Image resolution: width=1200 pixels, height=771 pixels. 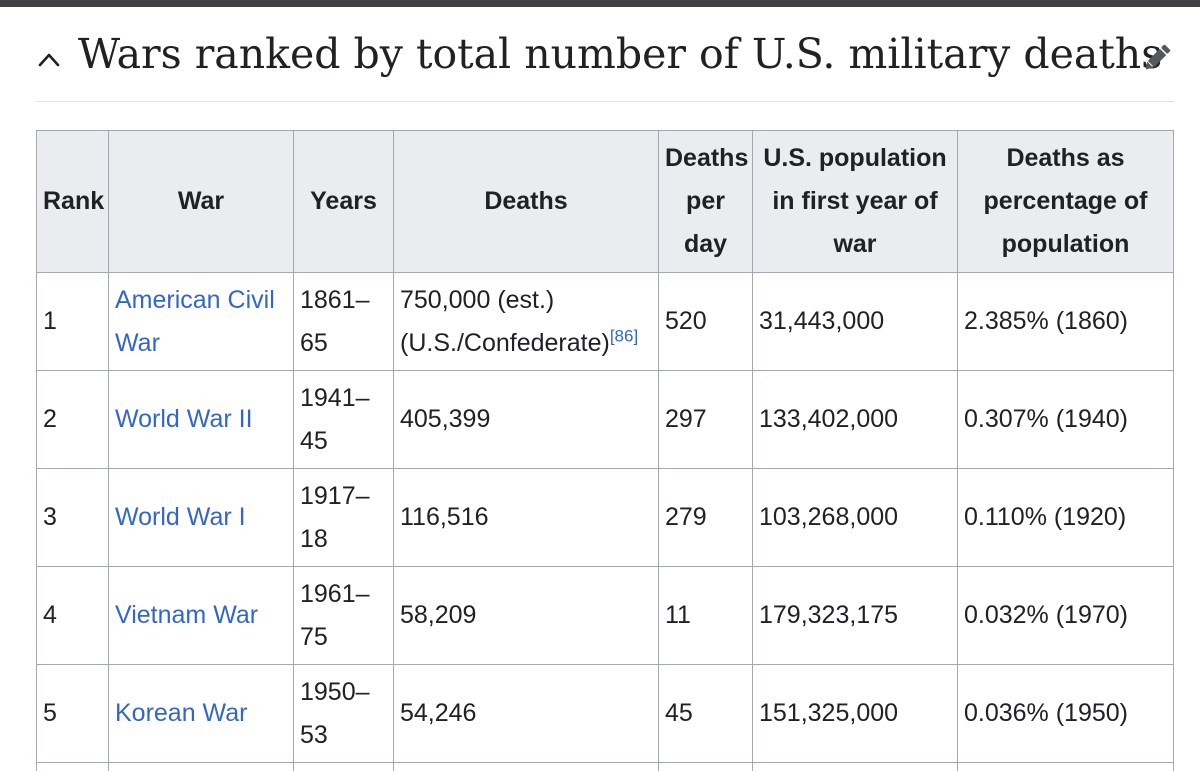 What do you see at coordinates (855, 201) in the screenshot?
I see `column-header-us-population: U.S. population in first year of war` at bounding box center [855, 201].